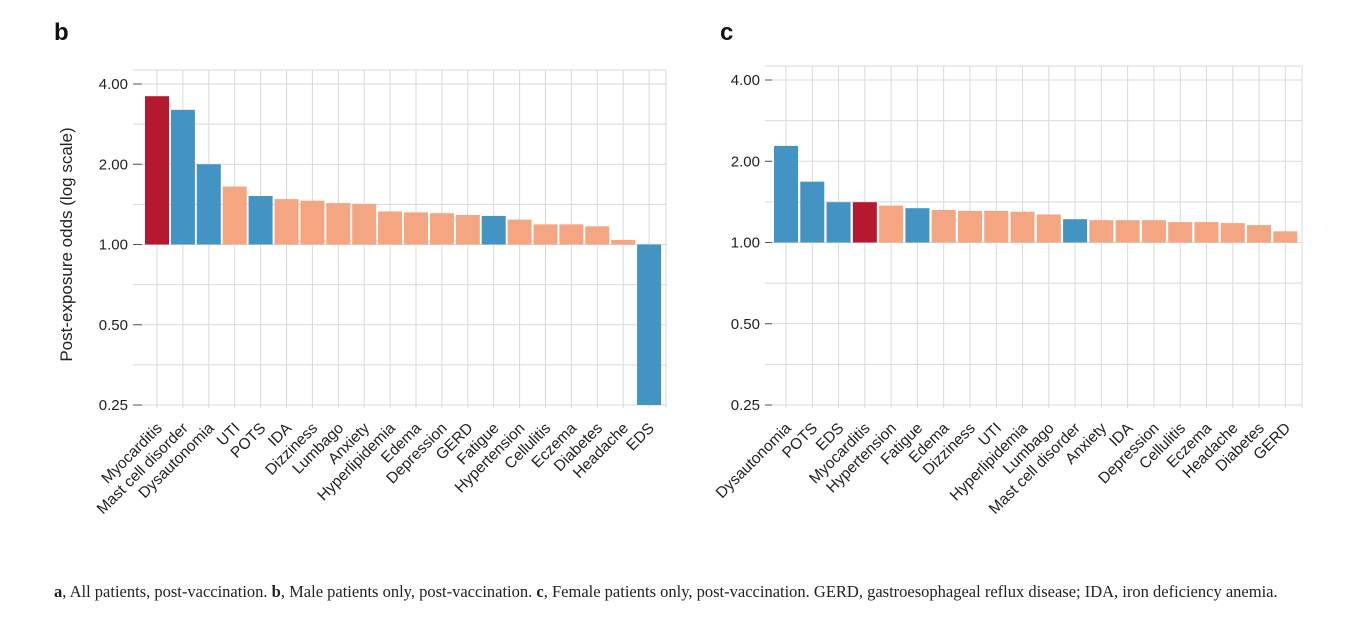  What do you see at coordinates (640, 437) in the screenshot?
I see `category-label: EDS` at bounding box center [640, 437].